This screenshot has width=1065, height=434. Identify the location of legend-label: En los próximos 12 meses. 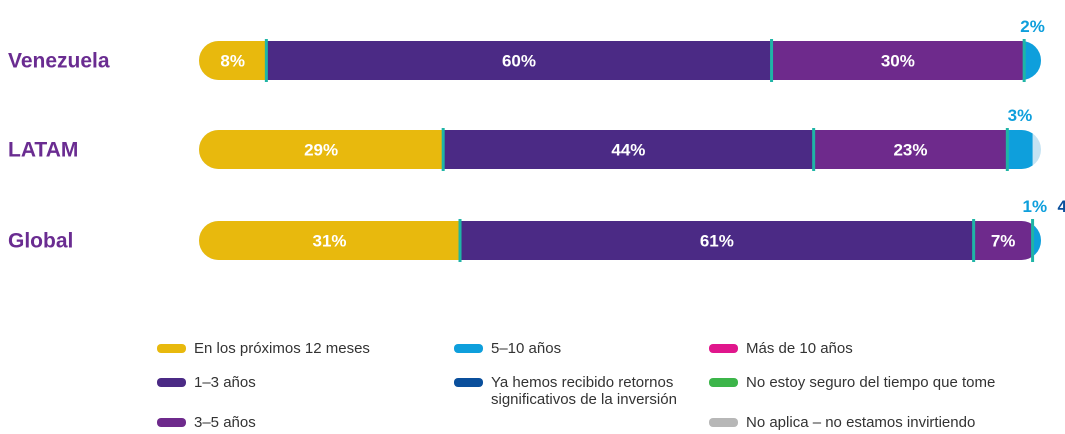
(282, 348).